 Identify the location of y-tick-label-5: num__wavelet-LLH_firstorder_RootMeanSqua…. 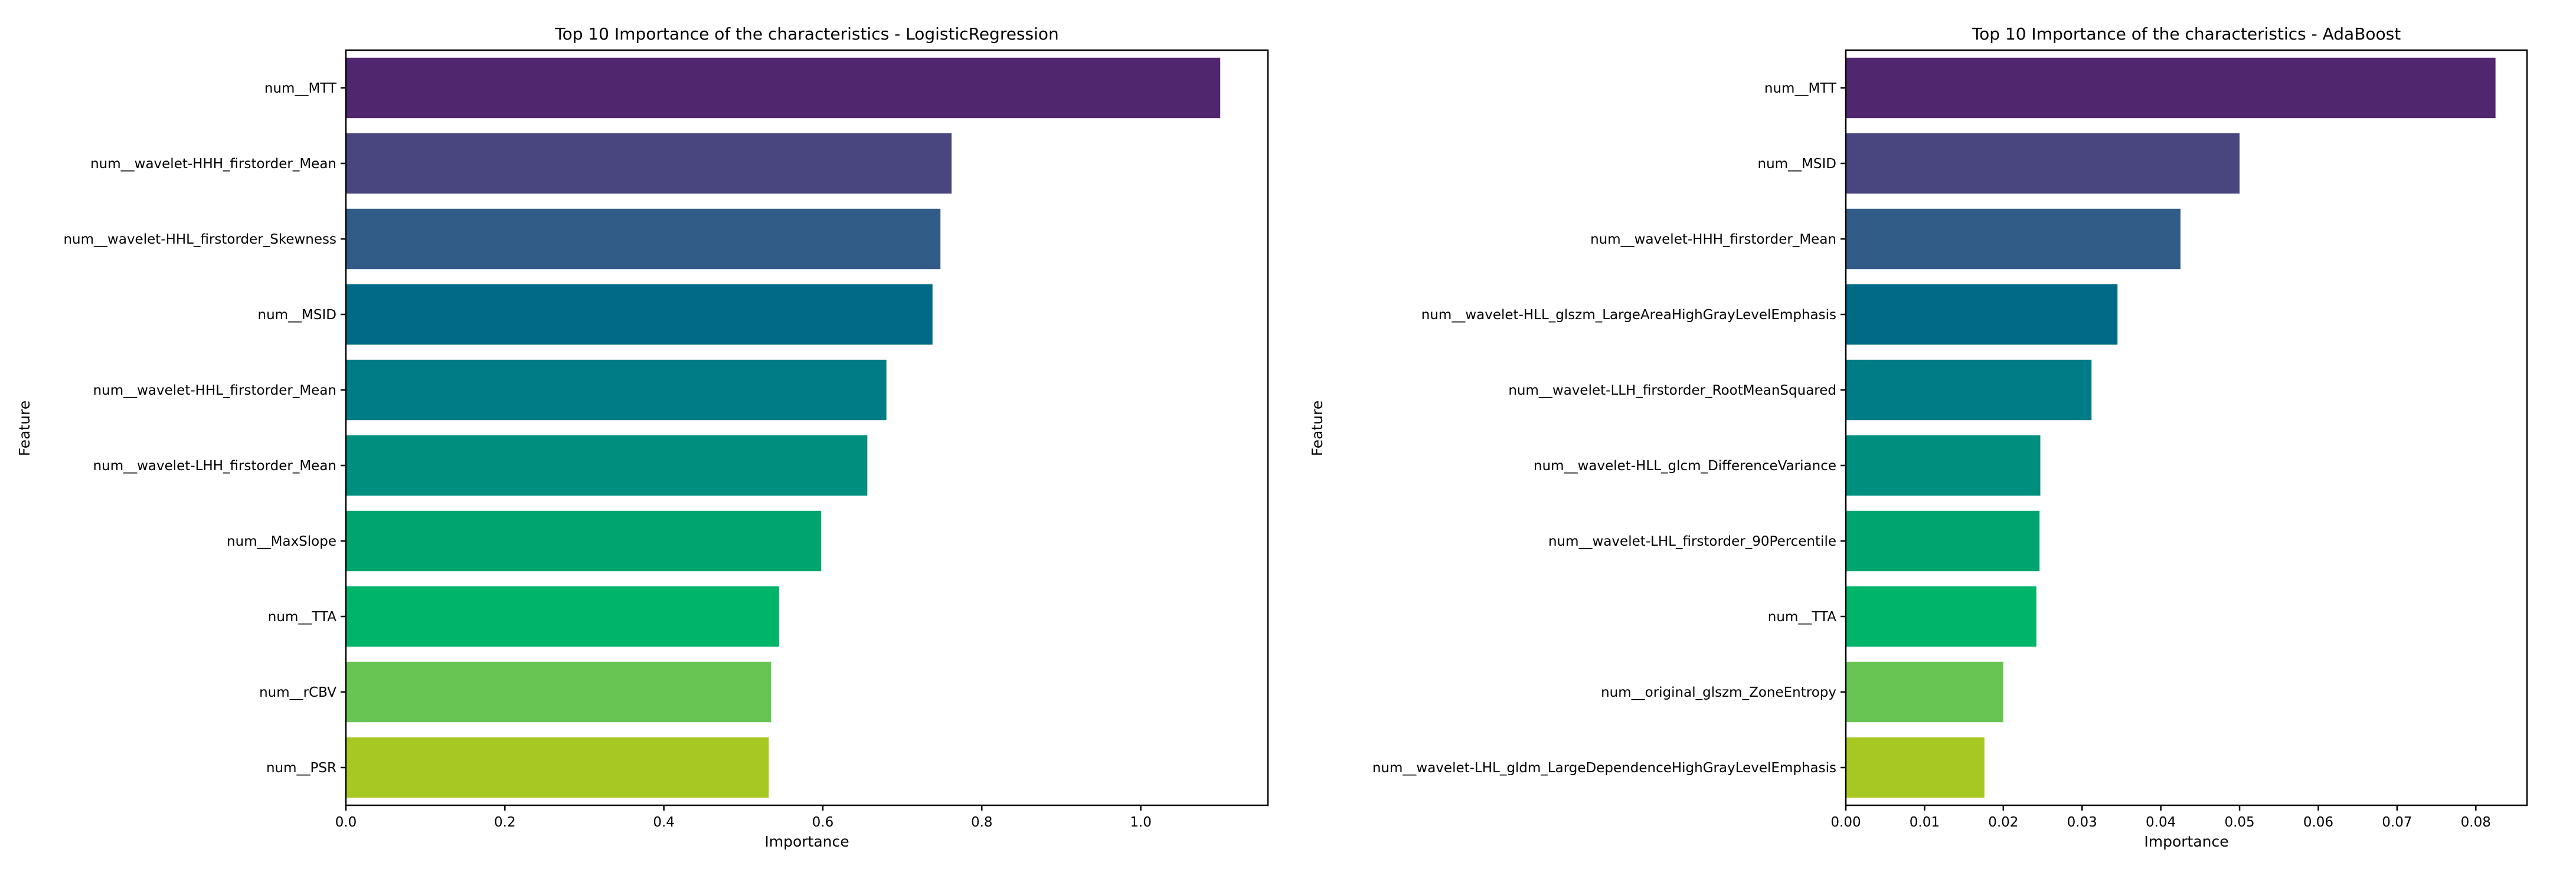
(1672, 390).